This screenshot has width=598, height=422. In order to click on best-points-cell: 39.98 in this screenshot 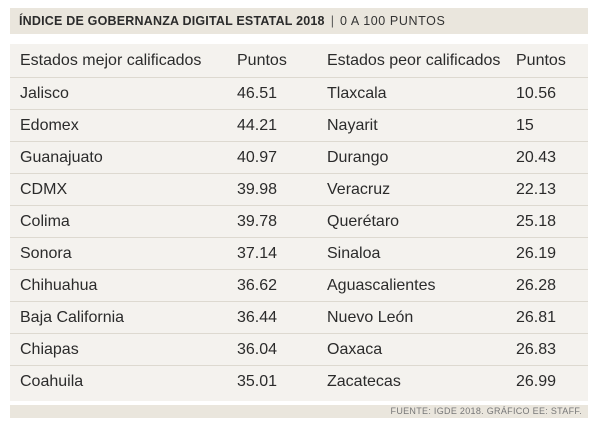, I will do `click(282, 189)`.